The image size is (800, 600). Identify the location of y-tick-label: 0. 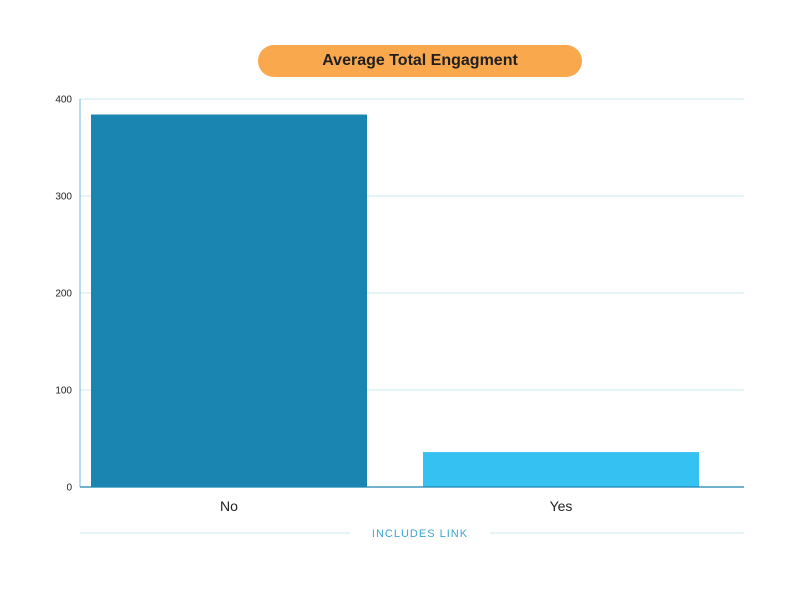
(69, 488).